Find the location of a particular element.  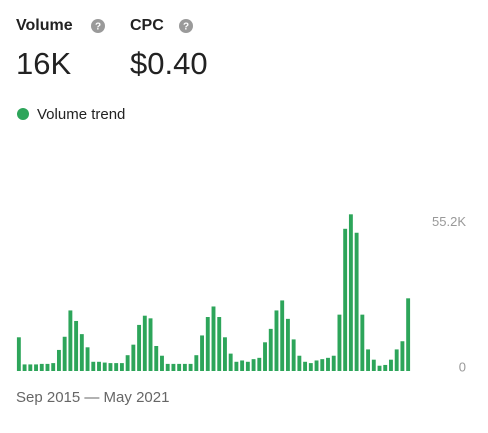

y-tick-label: 55.2K is located at coordinates (449, 221).